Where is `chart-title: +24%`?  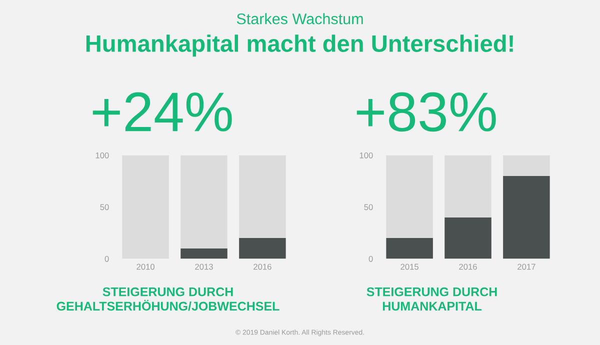 chart-title: +24% is located at coordinates (162, 112).